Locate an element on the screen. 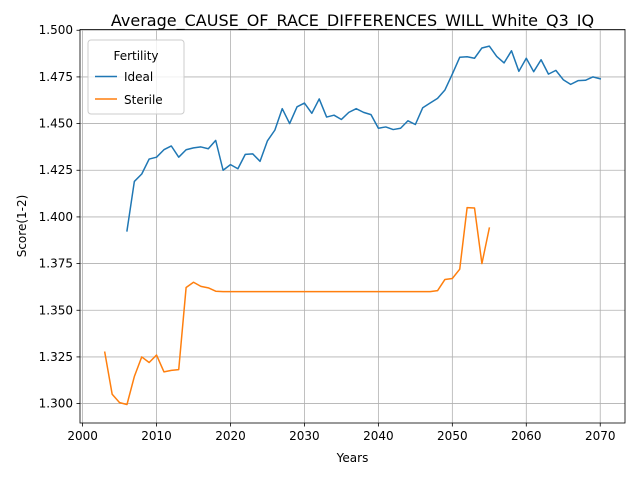 This screenshot has height=480, width=640. legend-title: Fertility is located at coordinates (135, 56).